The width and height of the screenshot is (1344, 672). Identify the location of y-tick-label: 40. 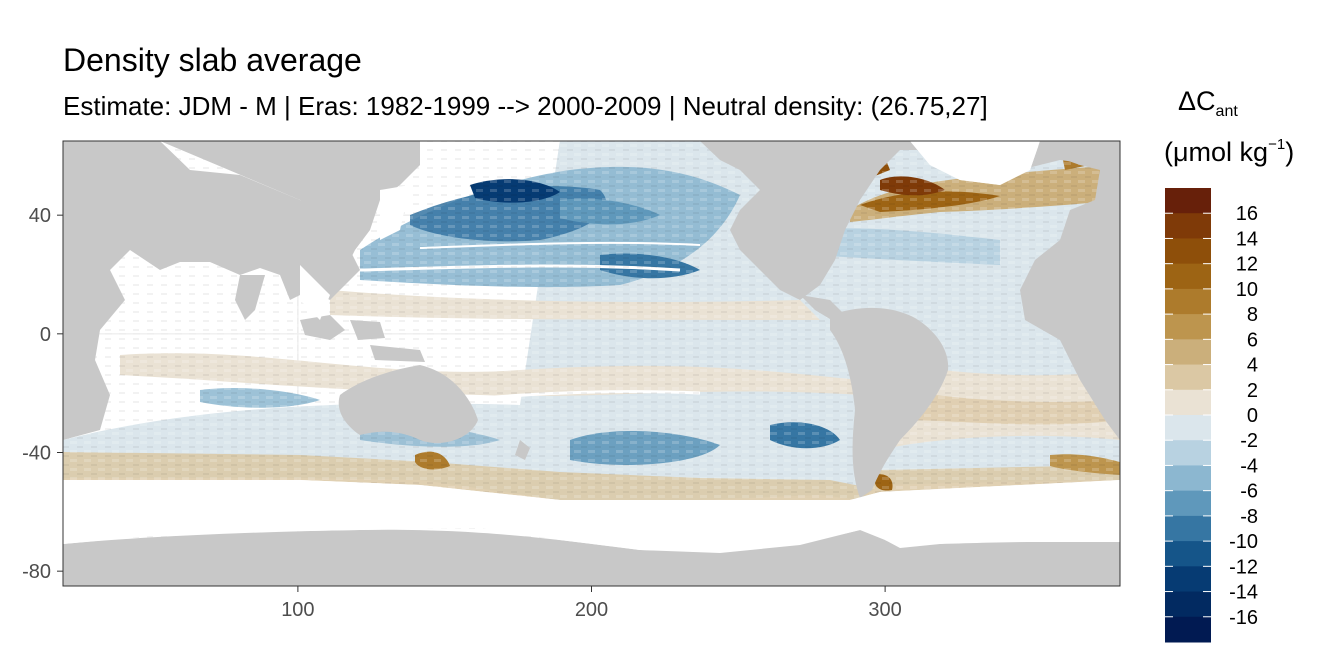
(40, 216).